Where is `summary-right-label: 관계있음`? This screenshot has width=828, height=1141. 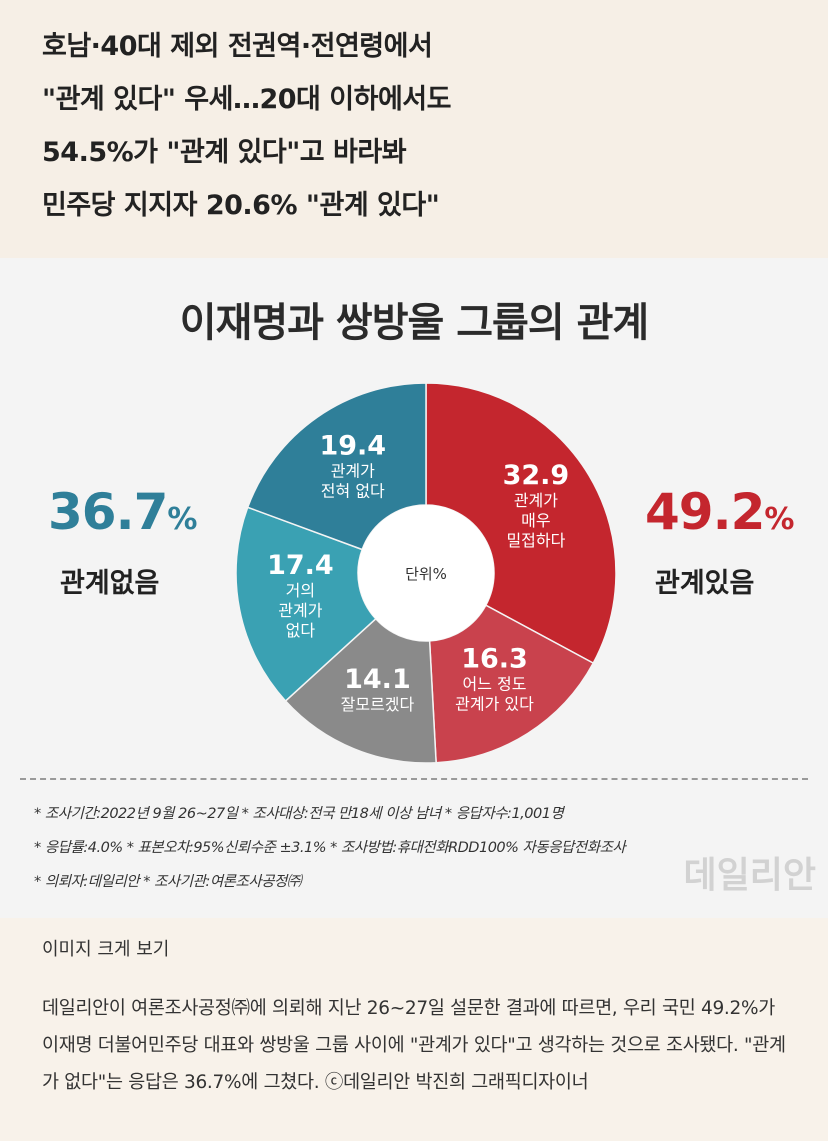
summary-right-label: 관계있음 is located at coordinates (705, 583).